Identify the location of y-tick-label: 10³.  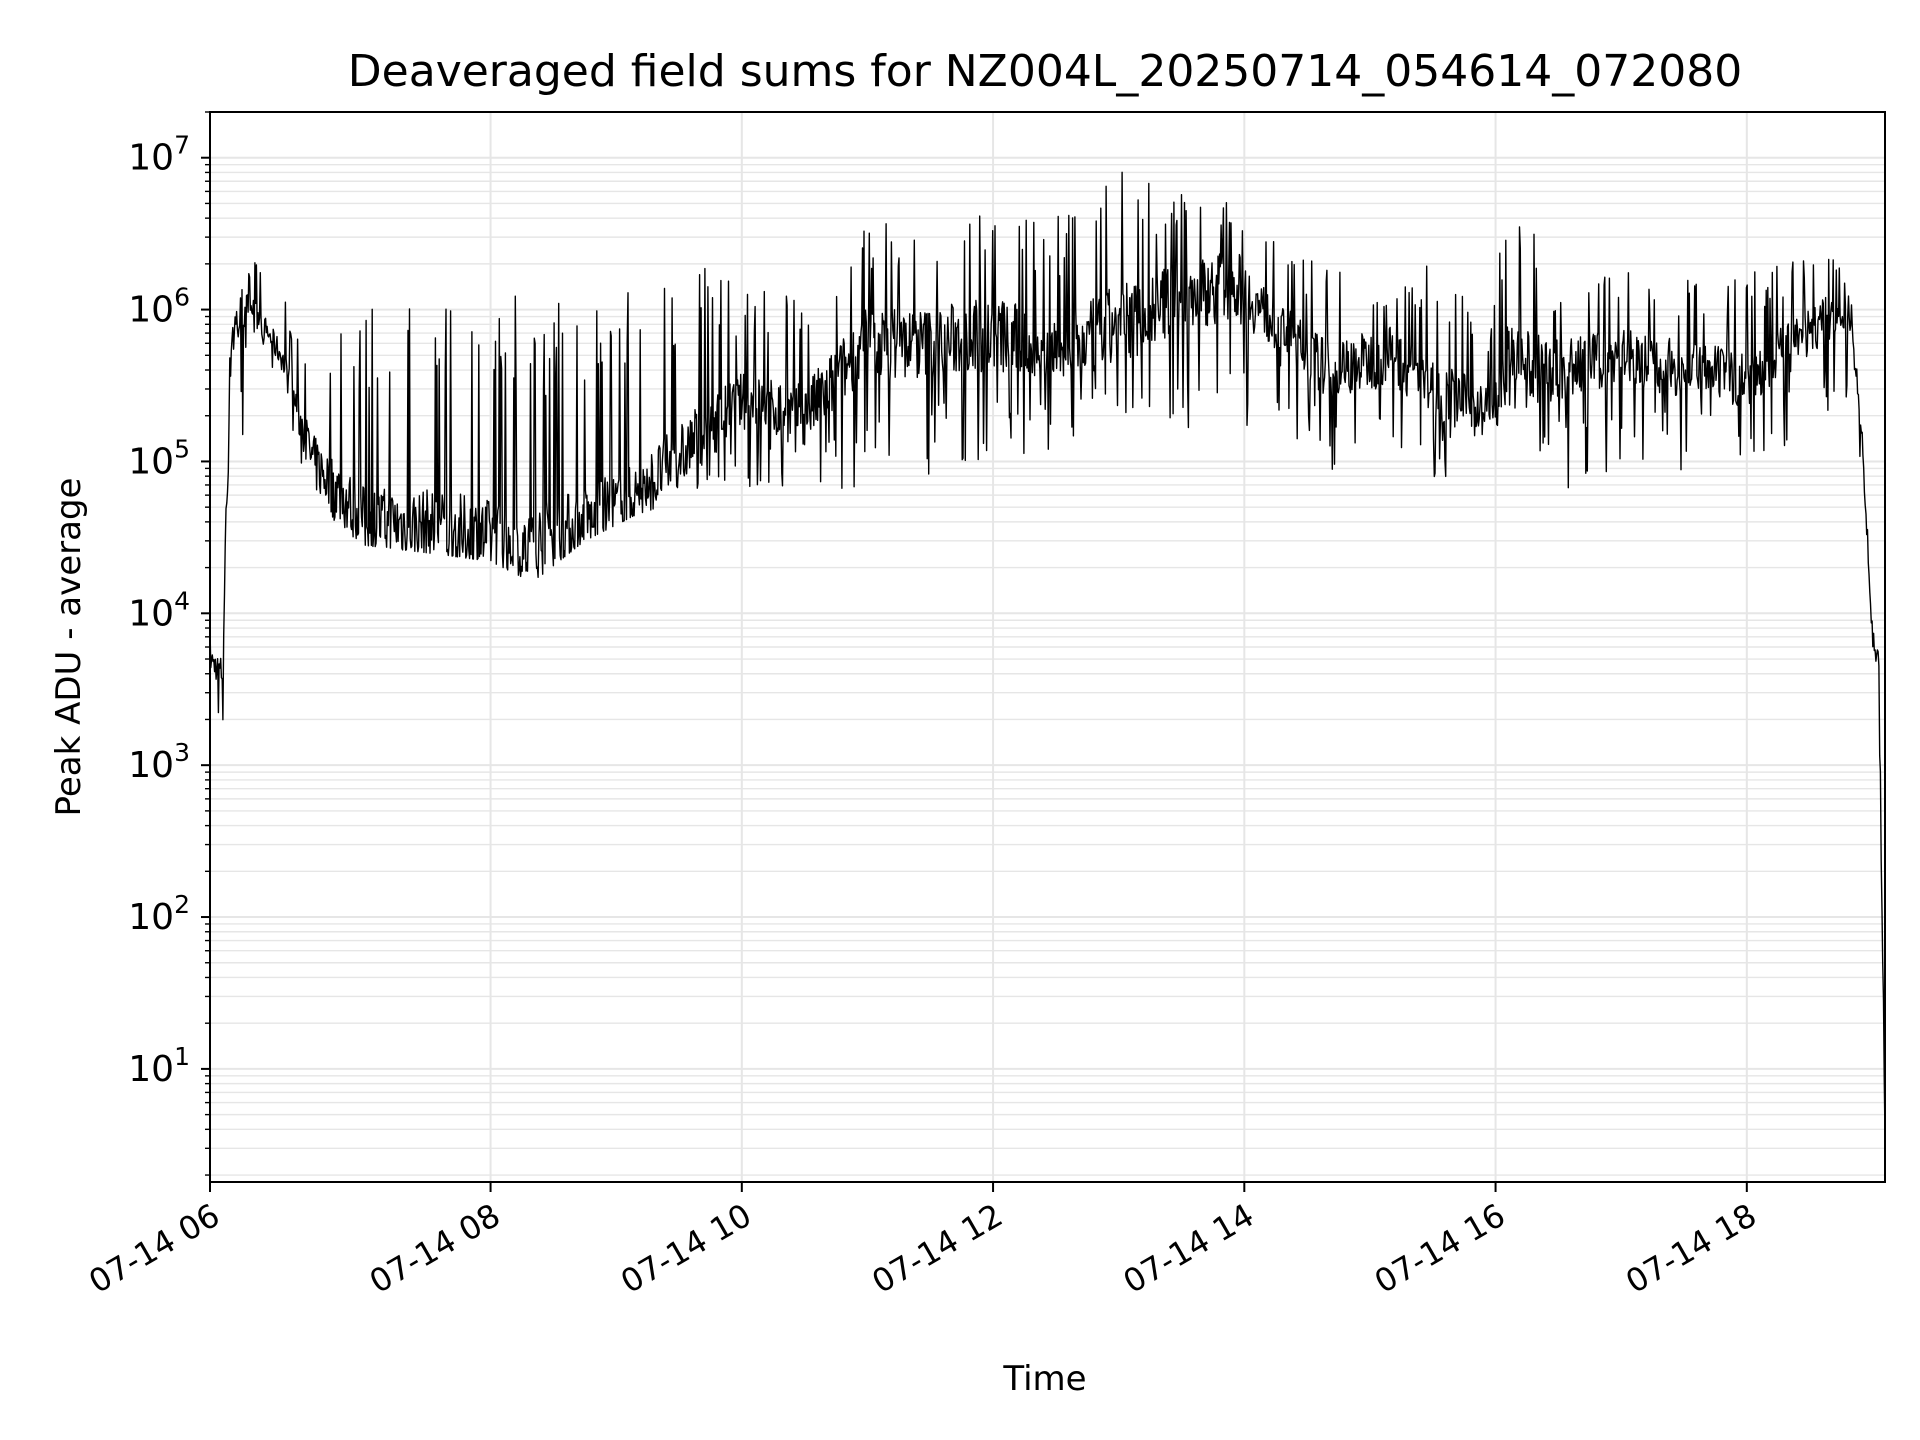
(159, 762).